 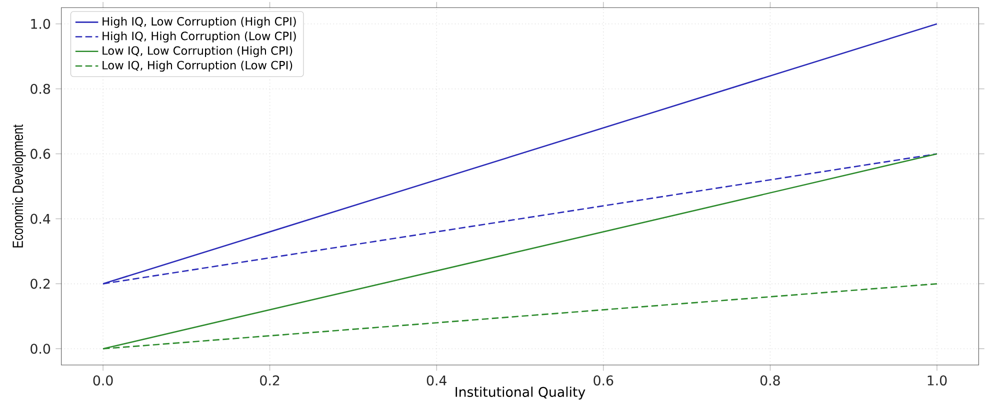 I want to click on x-tick-label: 0.8, so click(x=770, y=380).